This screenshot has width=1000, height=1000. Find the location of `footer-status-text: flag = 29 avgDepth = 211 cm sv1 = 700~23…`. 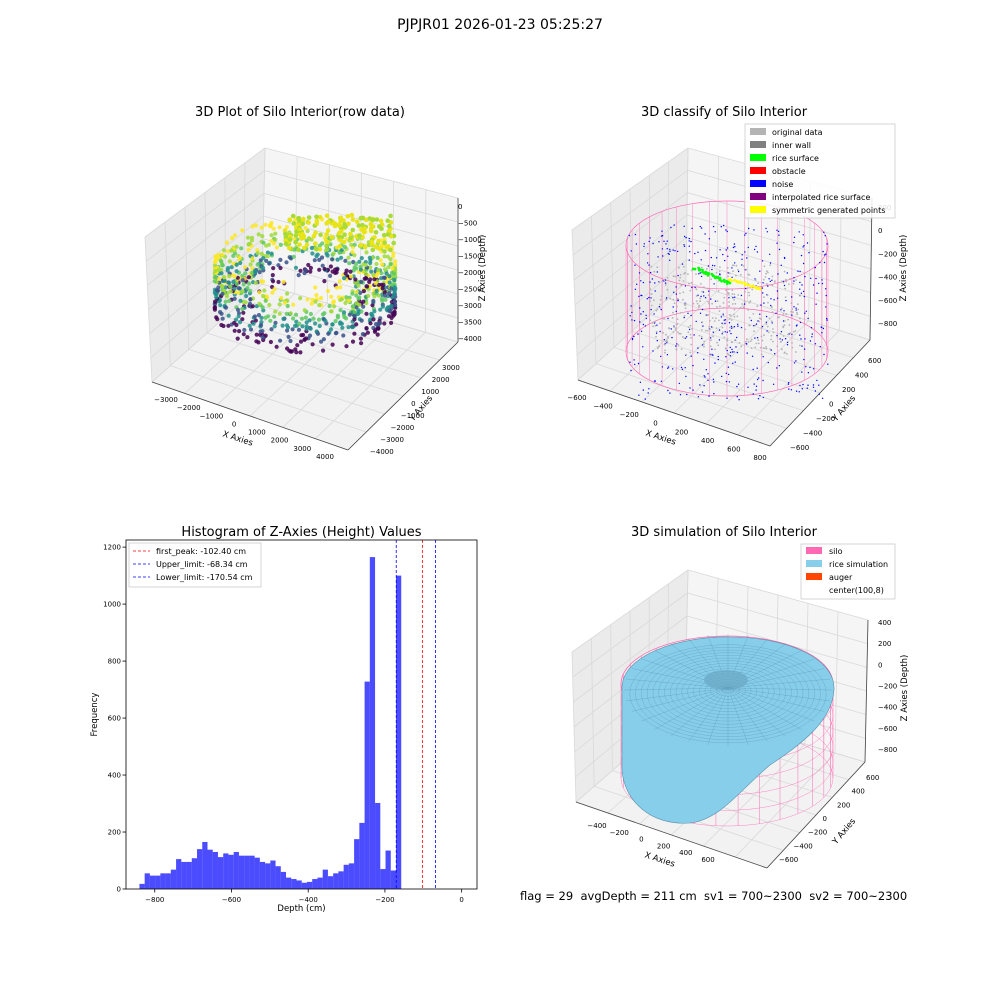

footer-status-text: flag = 29 avgDepth = 211 cm sv1 = 700~23… is located at coordinates (714, 896).